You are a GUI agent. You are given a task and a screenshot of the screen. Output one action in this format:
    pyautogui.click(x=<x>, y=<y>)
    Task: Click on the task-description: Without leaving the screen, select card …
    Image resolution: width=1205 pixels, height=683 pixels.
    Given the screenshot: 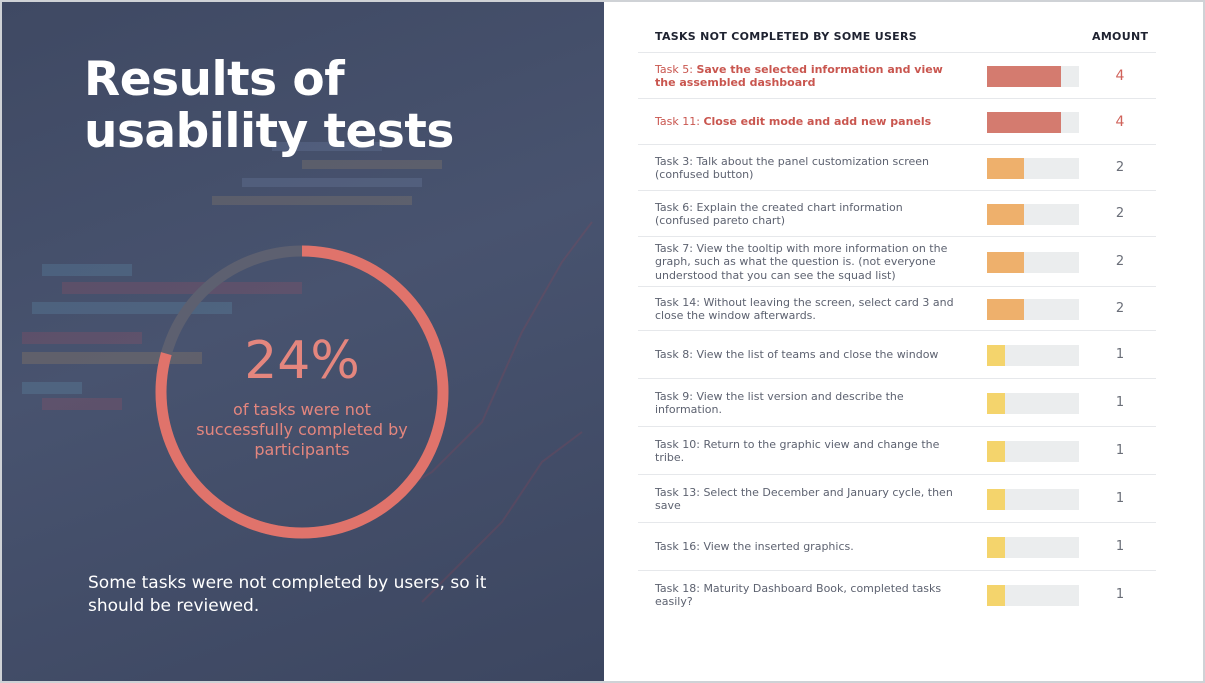 What is the action you would take?
    pyautogui.click(x=804, y=309)
    